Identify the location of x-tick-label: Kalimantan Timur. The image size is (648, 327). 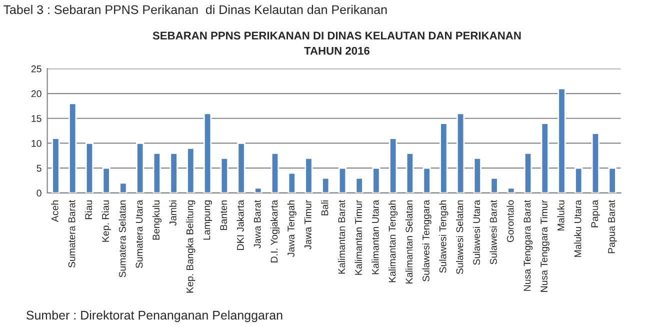
(358, 237).